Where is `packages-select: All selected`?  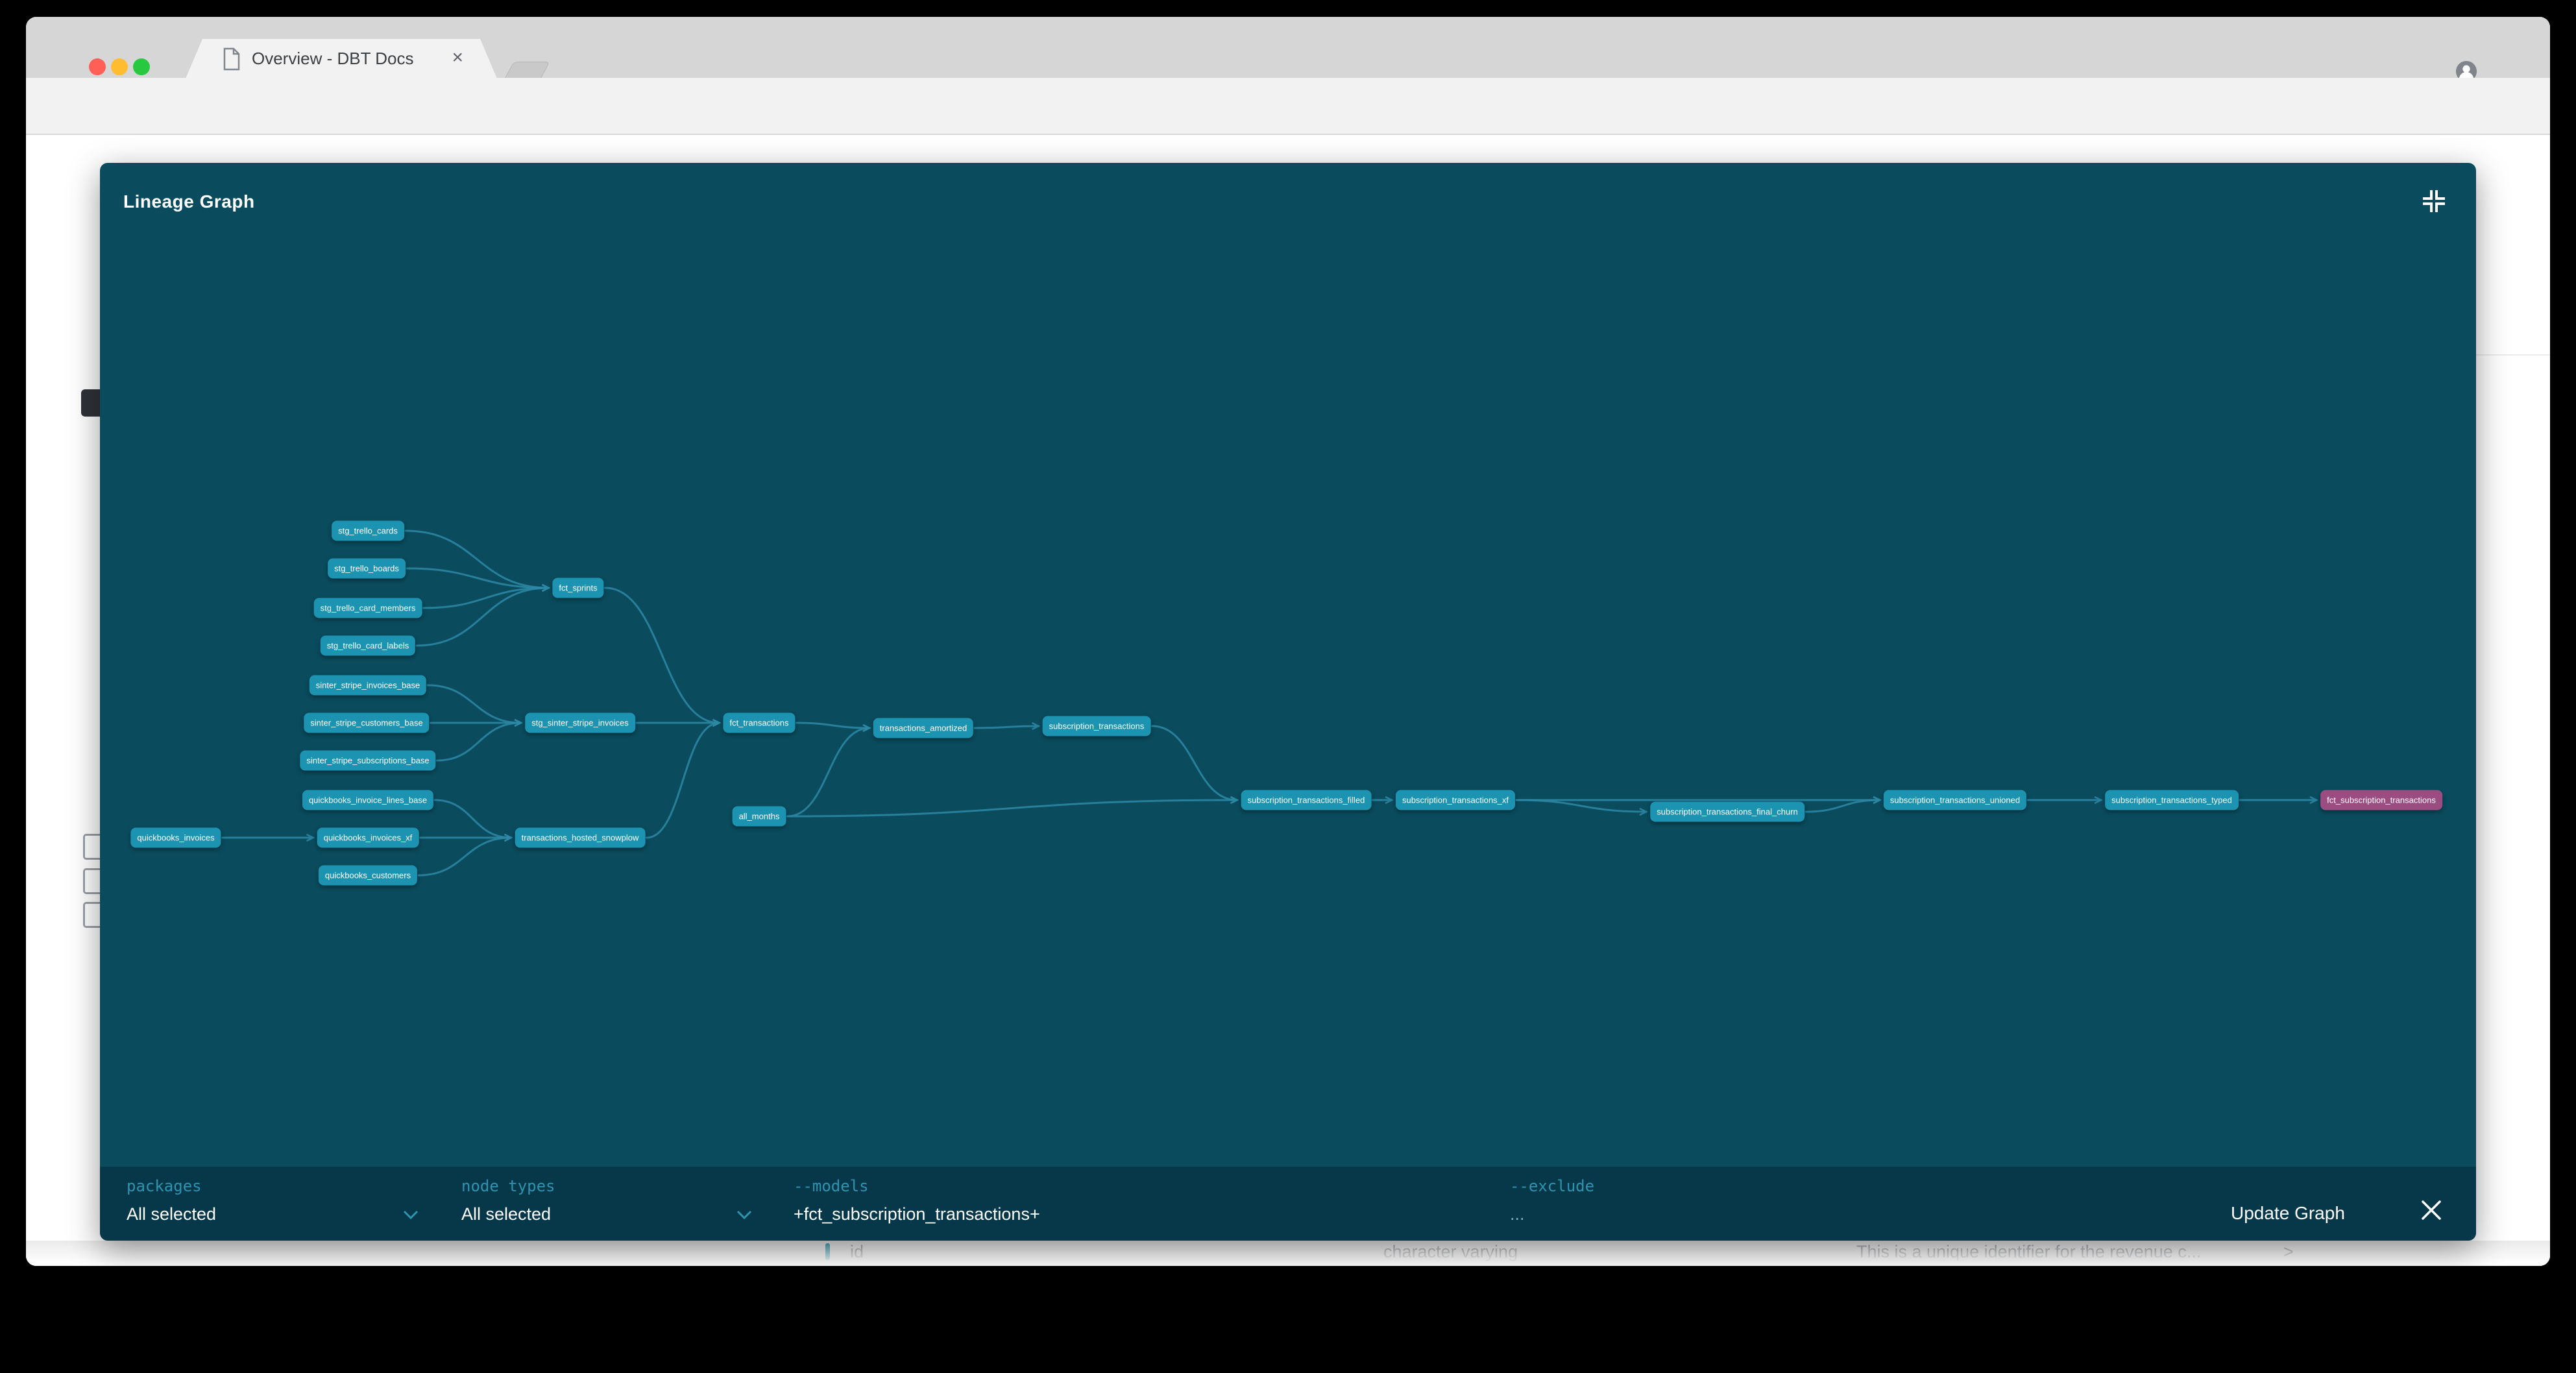 packages-select: All selected is located at coordinates (172, 1214).